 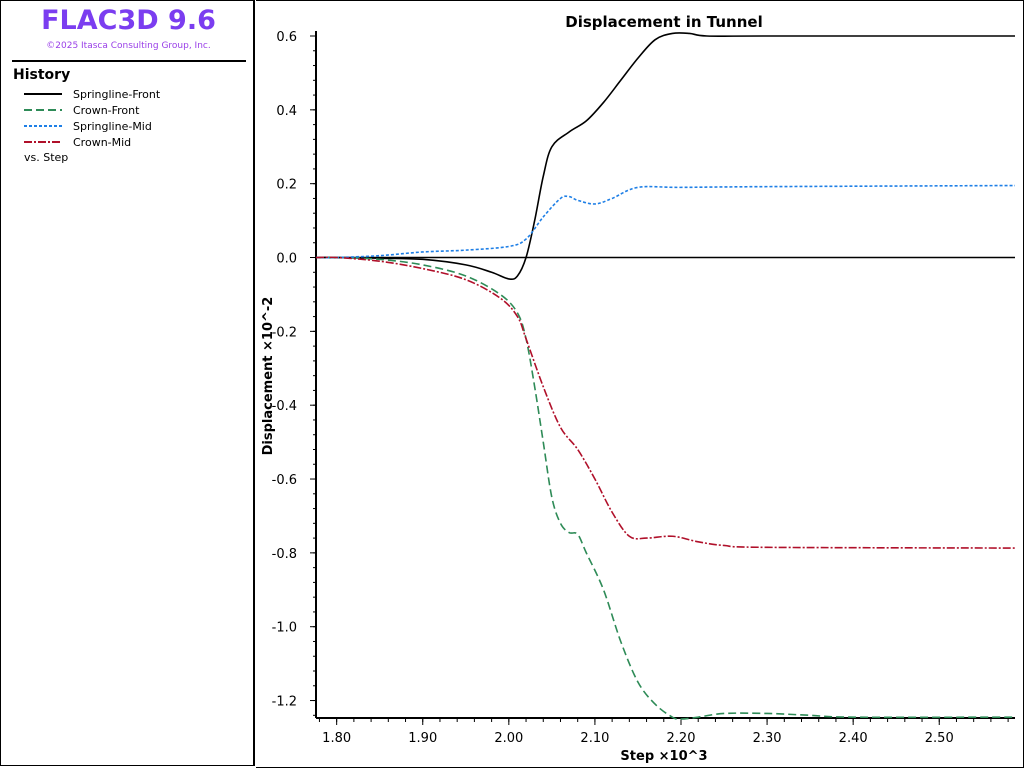 I want to click on legend-label: Crown-Mid, so click(x=102, y=142).